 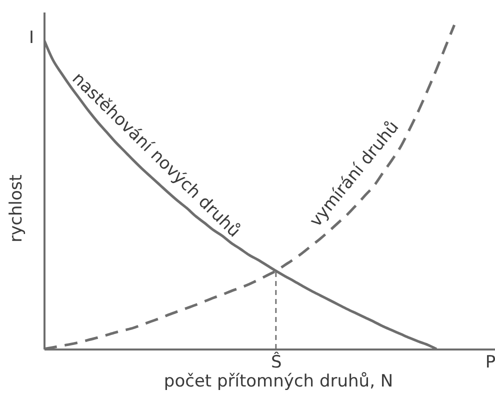 What do you see at coordinates (276, 362) in the screenshot?
I see `x-tick-label: Ŝ` at bounding box center [276, 362].